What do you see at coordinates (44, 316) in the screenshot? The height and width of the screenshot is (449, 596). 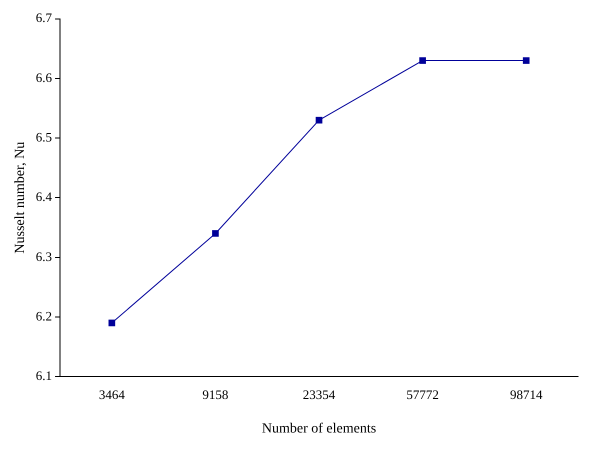 I see `y-tick-label: 6.2` at bounding box center [44, 316].